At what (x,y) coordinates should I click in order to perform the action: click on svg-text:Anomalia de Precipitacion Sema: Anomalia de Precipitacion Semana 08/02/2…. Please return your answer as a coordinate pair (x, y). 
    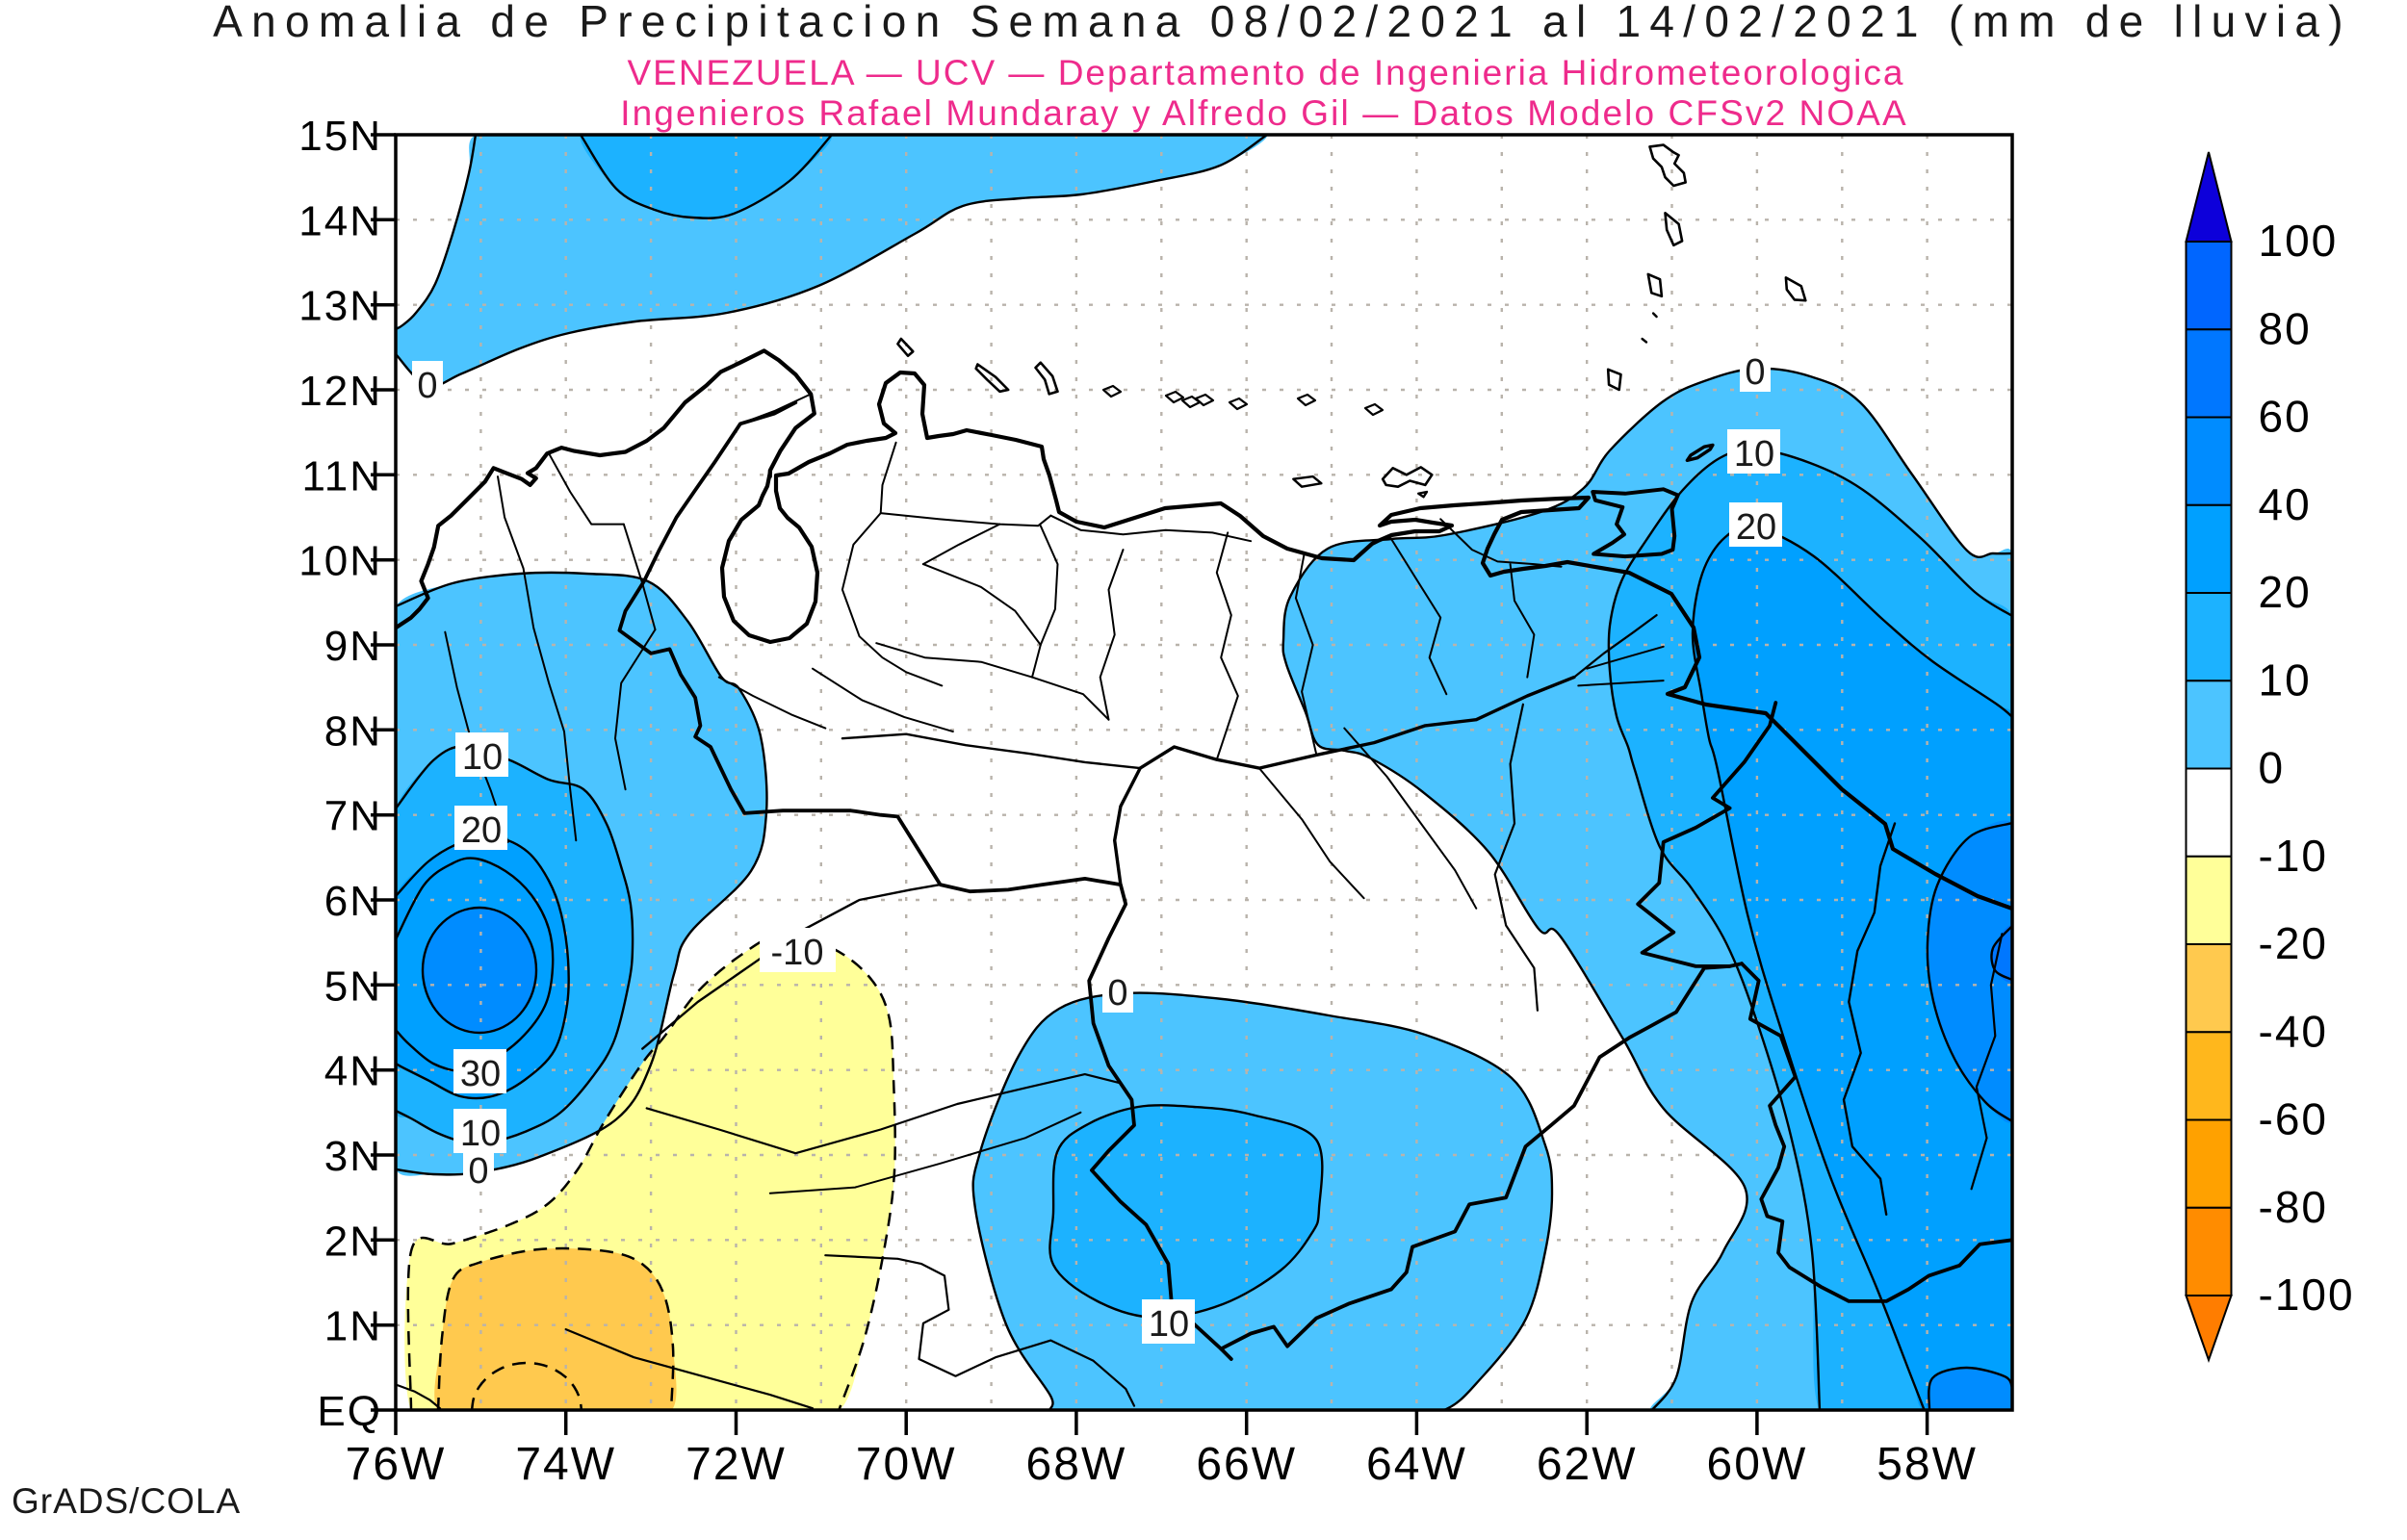
    Looking at the image, I should click on (1282, 23).